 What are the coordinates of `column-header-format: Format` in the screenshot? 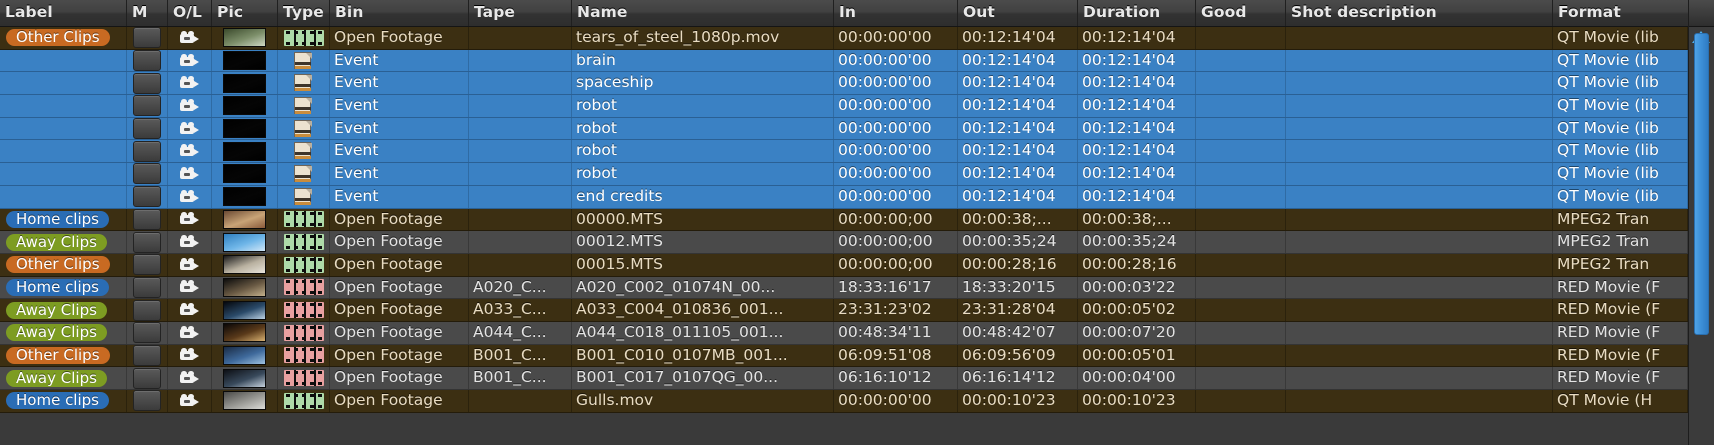 It's located at (1589, 12).